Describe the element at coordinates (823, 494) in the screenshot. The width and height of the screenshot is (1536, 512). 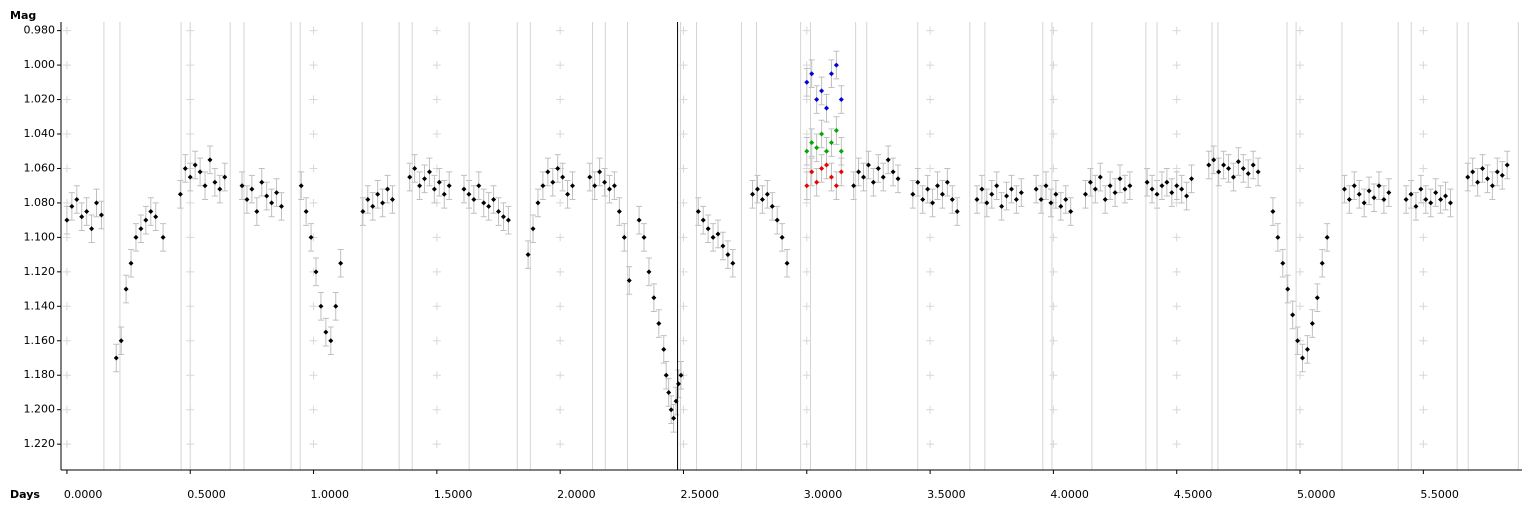
I see `x-tick-label: 3.0000` at that location.